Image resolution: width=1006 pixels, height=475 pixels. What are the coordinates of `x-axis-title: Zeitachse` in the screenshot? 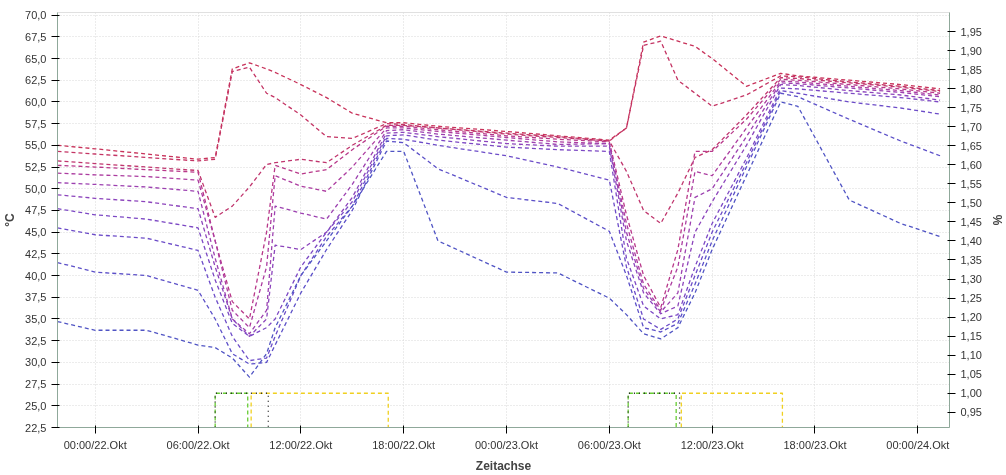 It's located at (503, 465).